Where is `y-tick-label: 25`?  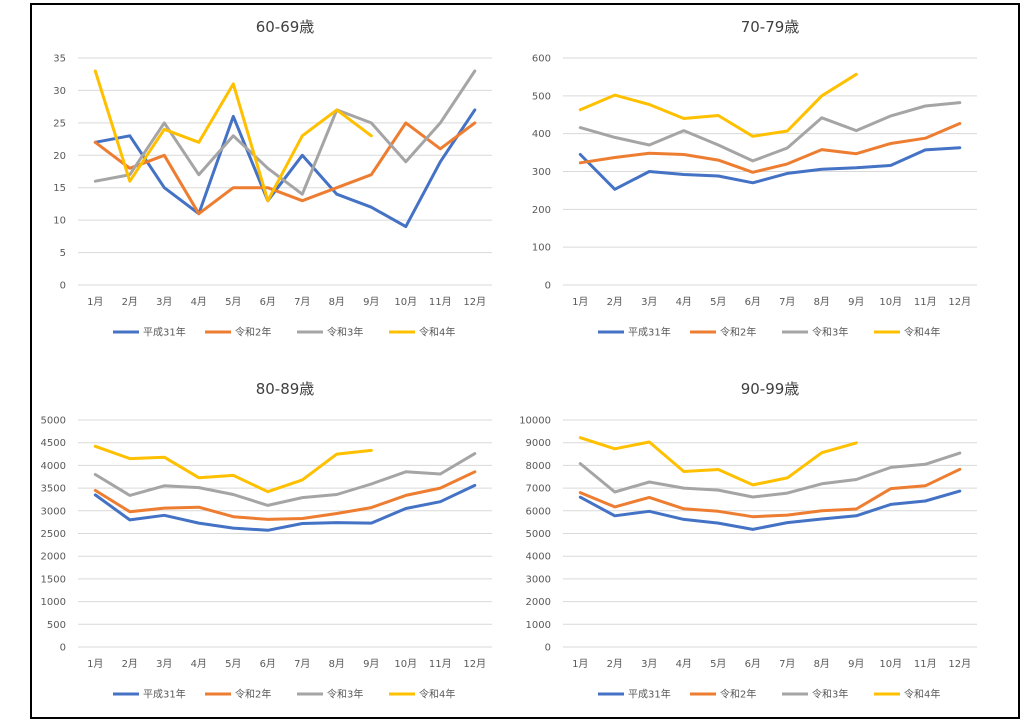 y-tick-label: 25 is located at coordinates (59, 123).